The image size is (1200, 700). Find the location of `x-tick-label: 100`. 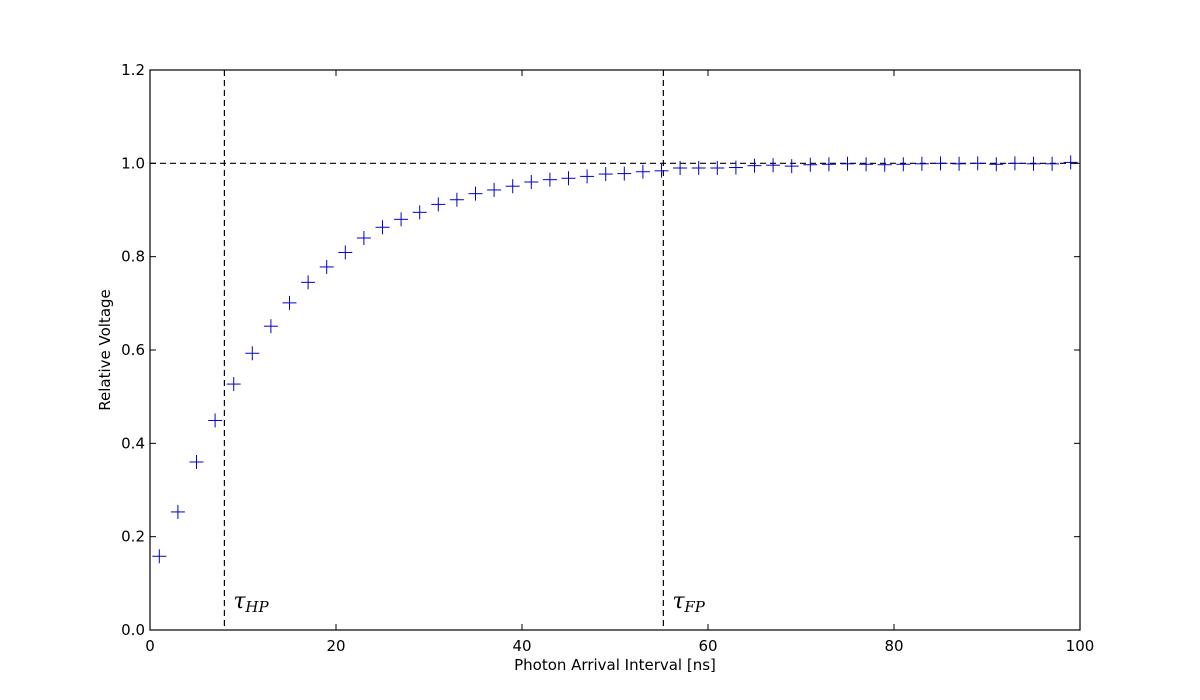

x-tick-label: 100 is located at coordinates (1080, 646).